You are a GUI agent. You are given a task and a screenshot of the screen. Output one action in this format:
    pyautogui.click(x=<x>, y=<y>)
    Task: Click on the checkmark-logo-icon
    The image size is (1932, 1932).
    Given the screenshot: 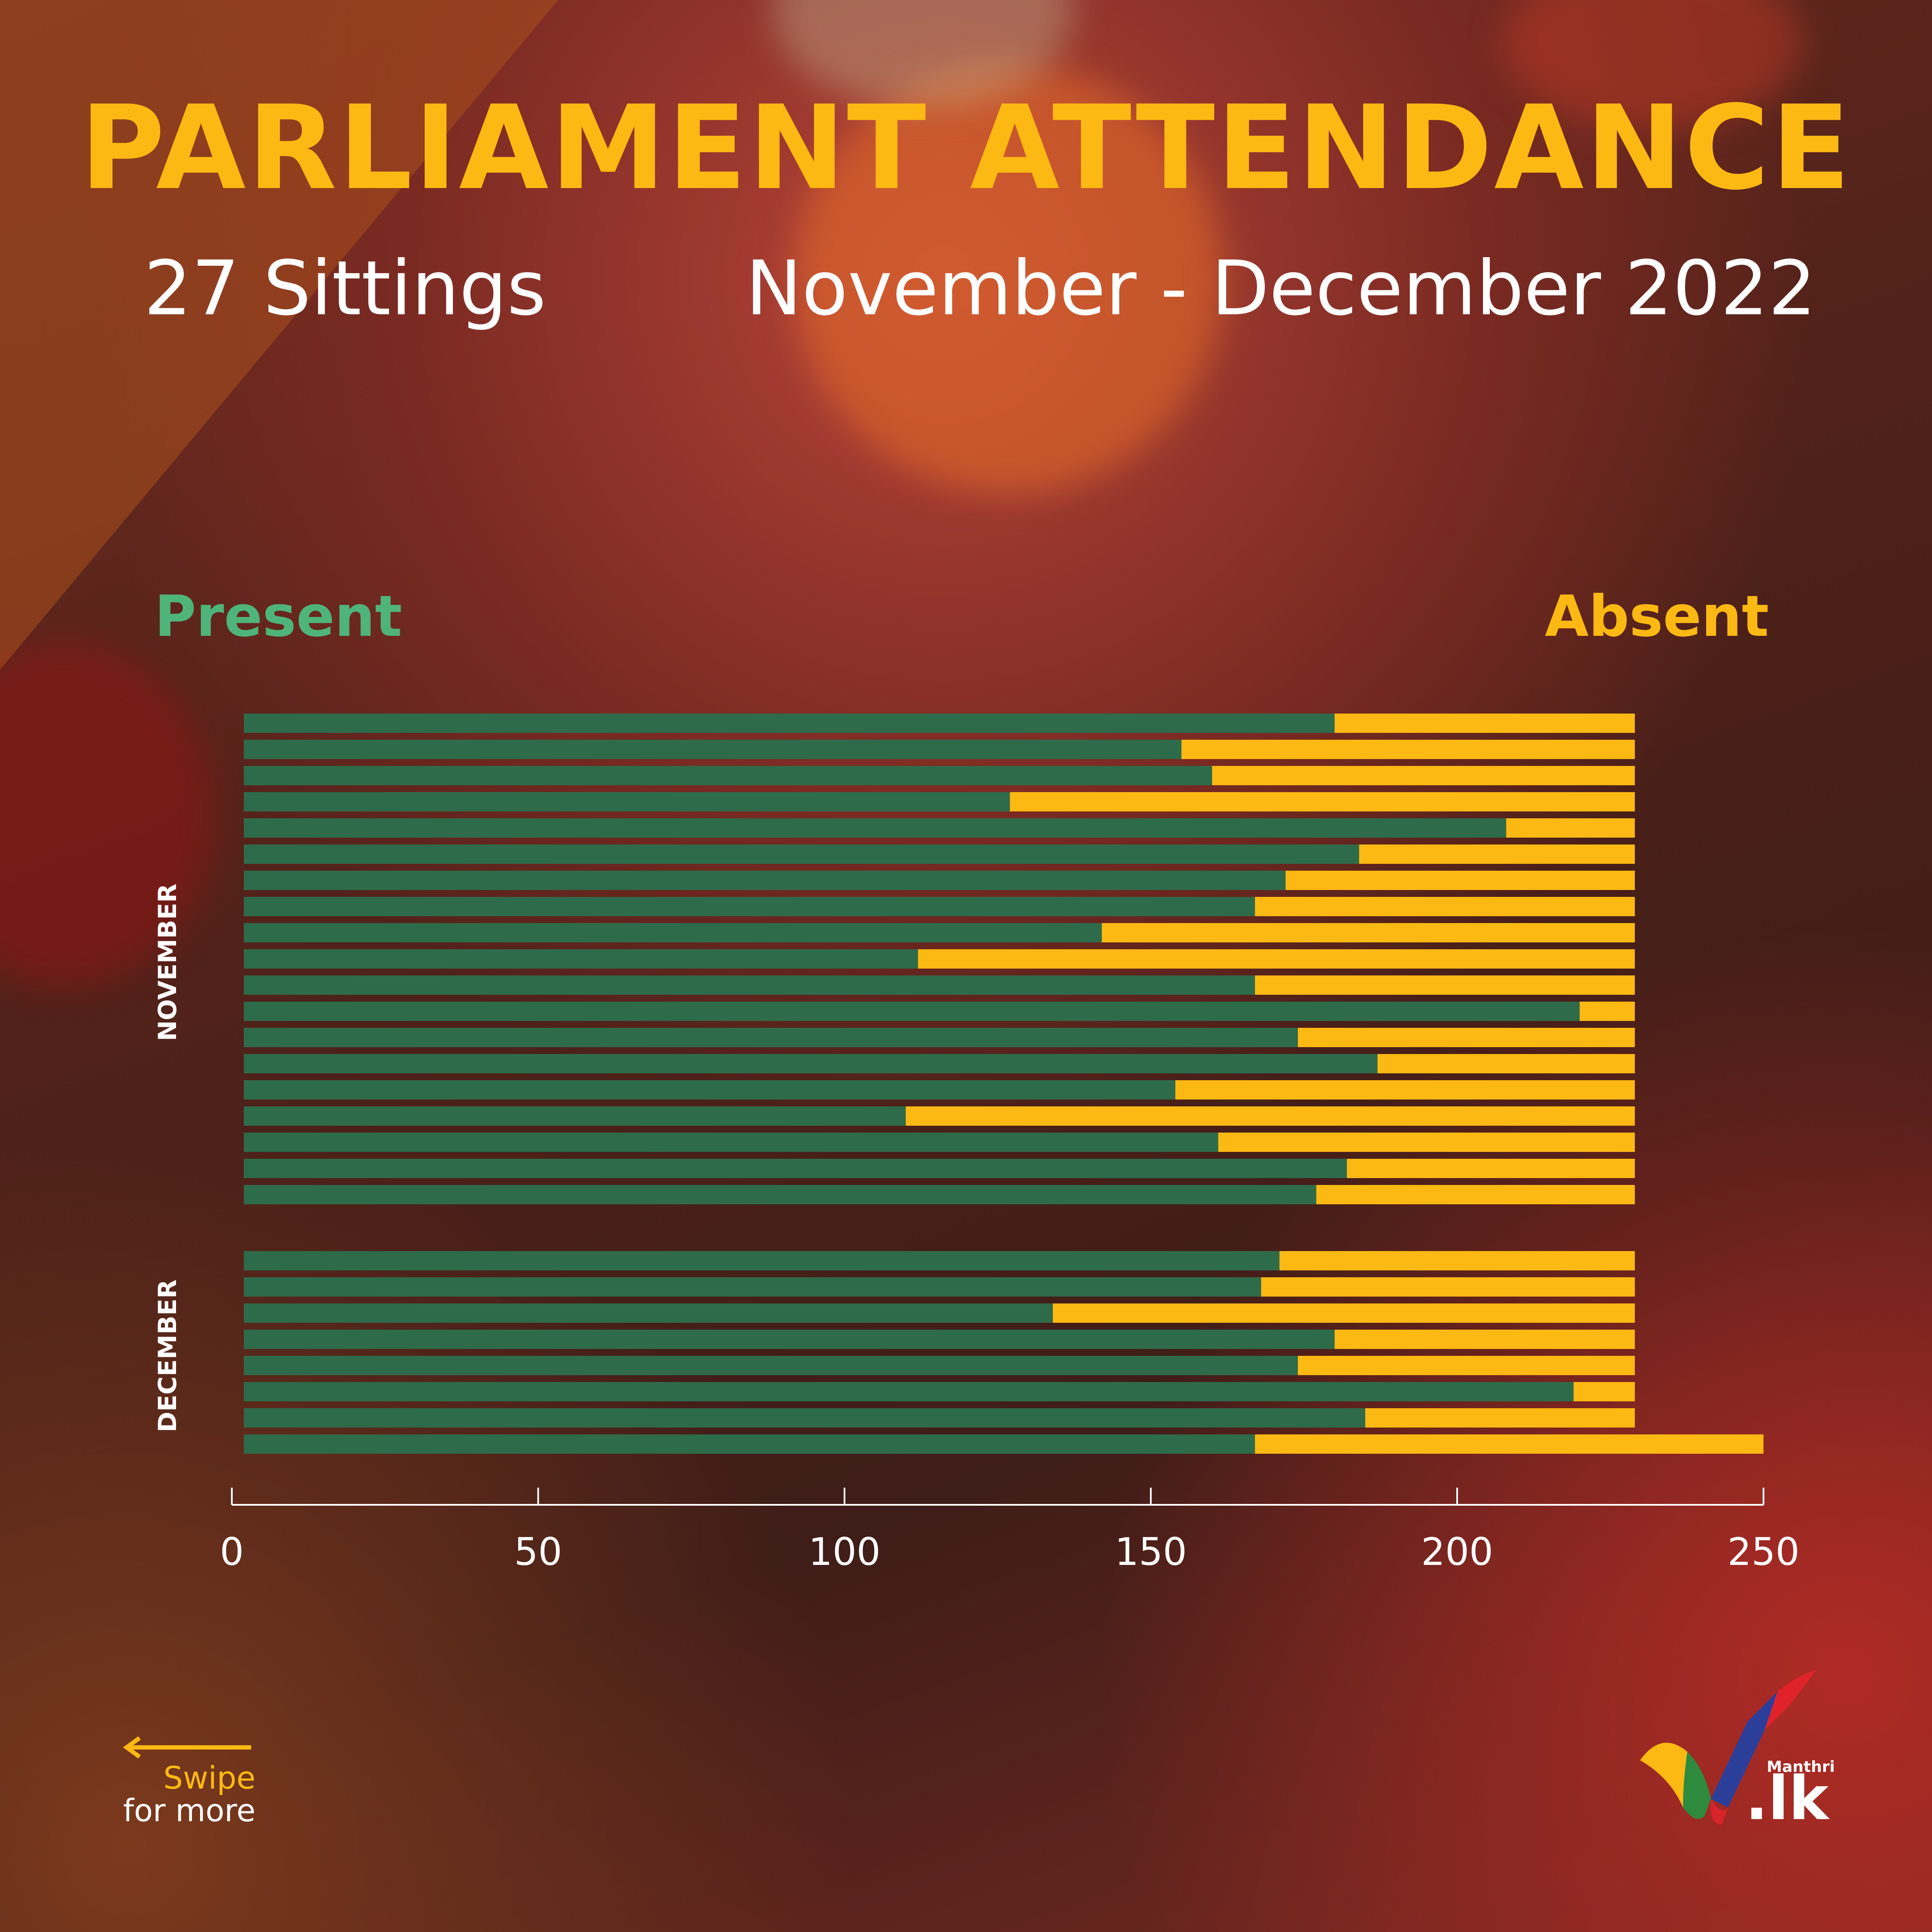 What is the action you would take?
    pyautogui.click(x=1728, y=1748)
    